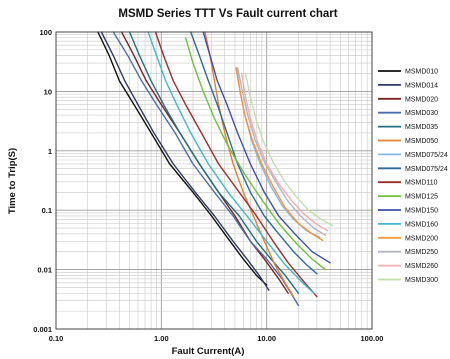  What do you see at coordinates (421, 72) in the screenshot?
I see `legend-label: MSMD010` at bounding box center [421, 72].